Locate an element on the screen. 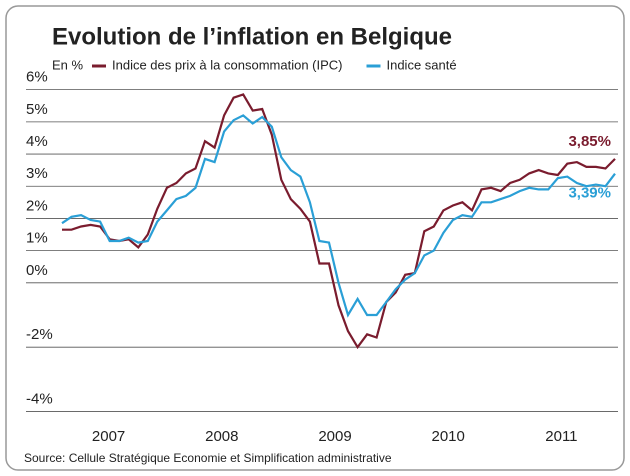 The image size is (630, 476). y-tick-label: 2% is located at coordinates (37, 205).